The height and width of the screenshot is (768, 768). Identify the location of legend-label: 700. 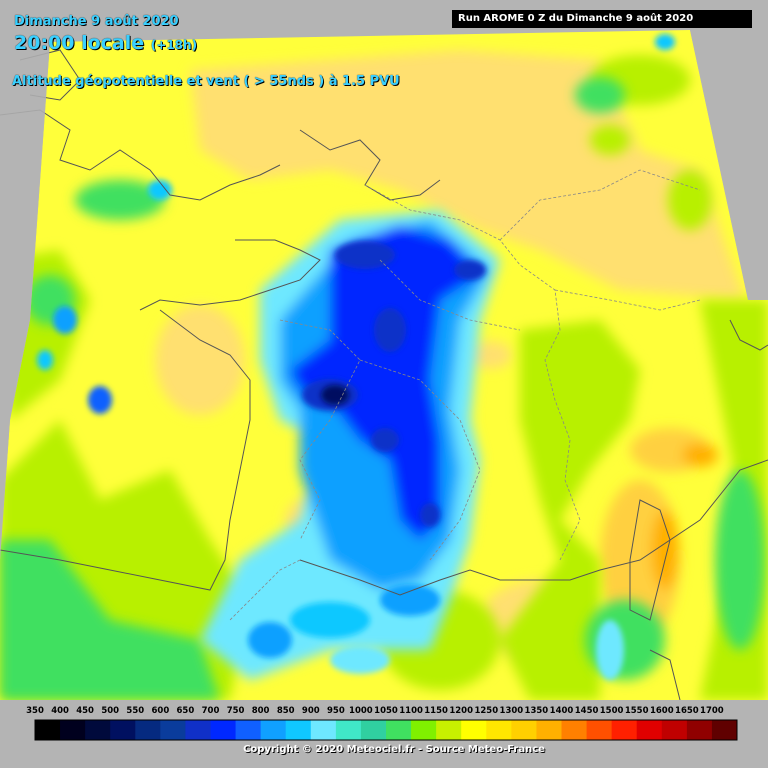
(210, 711).